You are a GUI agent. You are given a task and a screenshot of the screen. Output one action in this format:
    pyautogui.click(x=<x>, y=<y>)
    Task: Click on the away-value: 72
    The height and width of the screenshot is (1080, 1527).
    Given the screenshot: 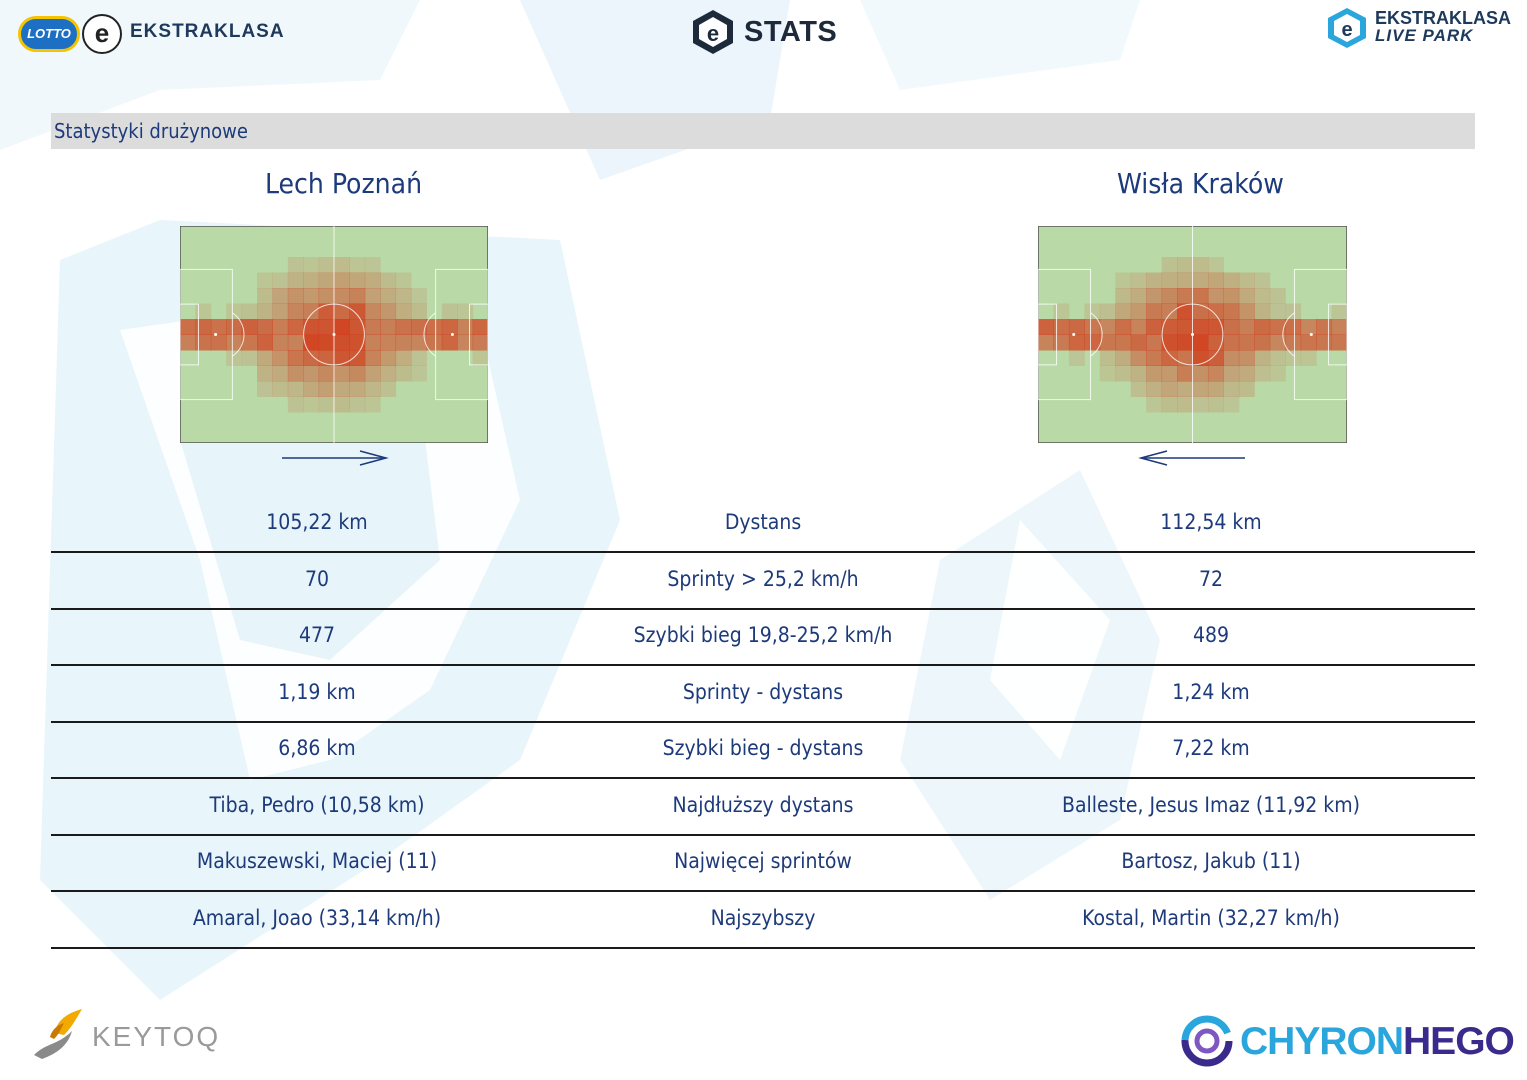 What is the action you would take?
    pyautogui.click(x=1211, y=578)
    